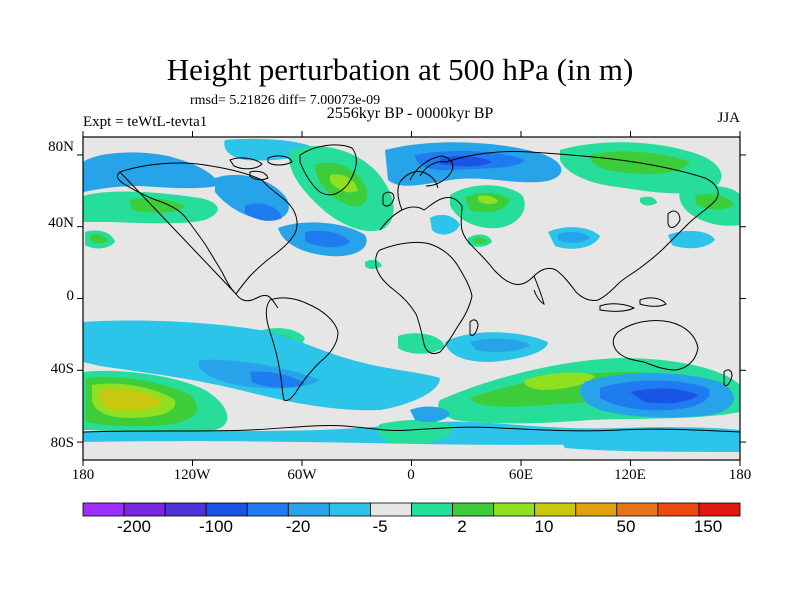 The height and width of the screenshot is (600, 800). Describe the element at coordinates (500, 345) in the screenshot. I see `field-sindian-blue` at that location.